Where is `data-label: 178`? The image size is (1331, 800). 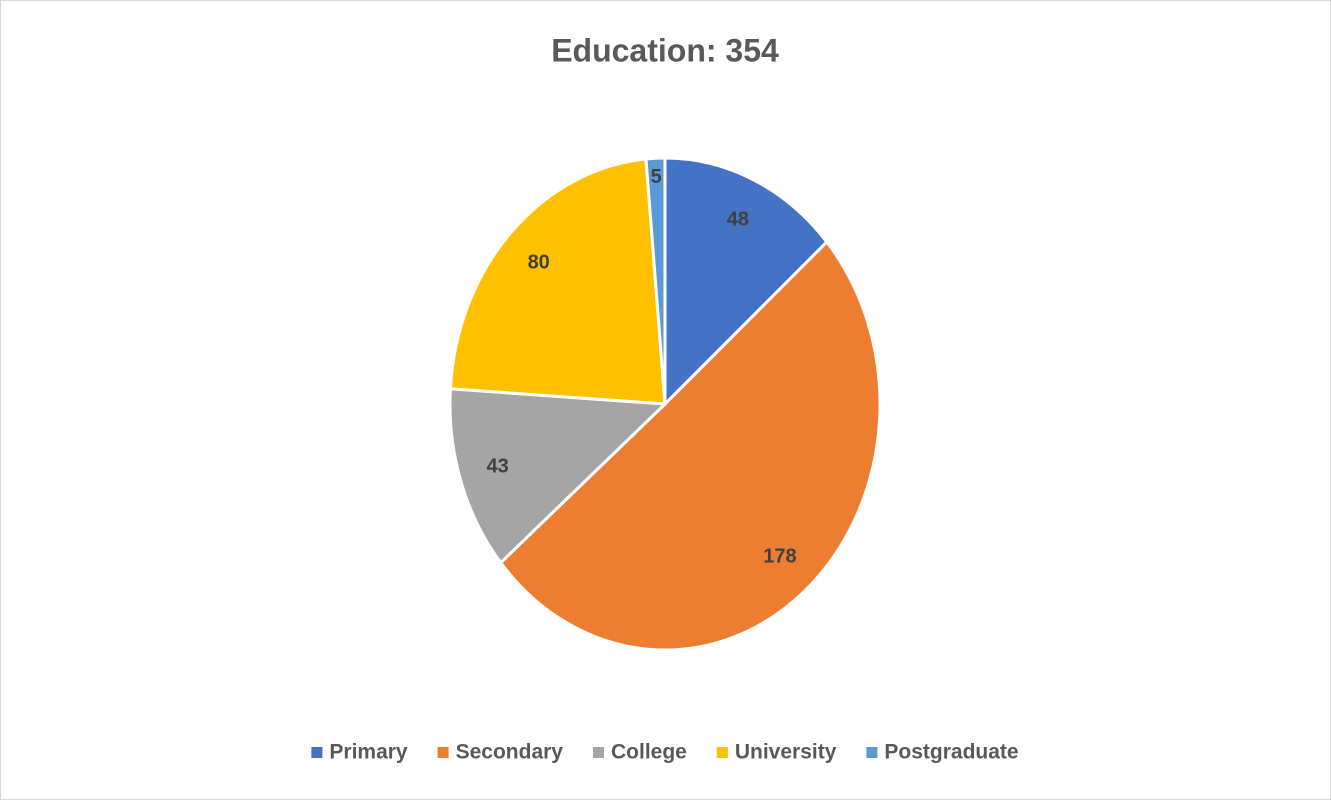
data-label: 178 is located at coordinates (779, 556).